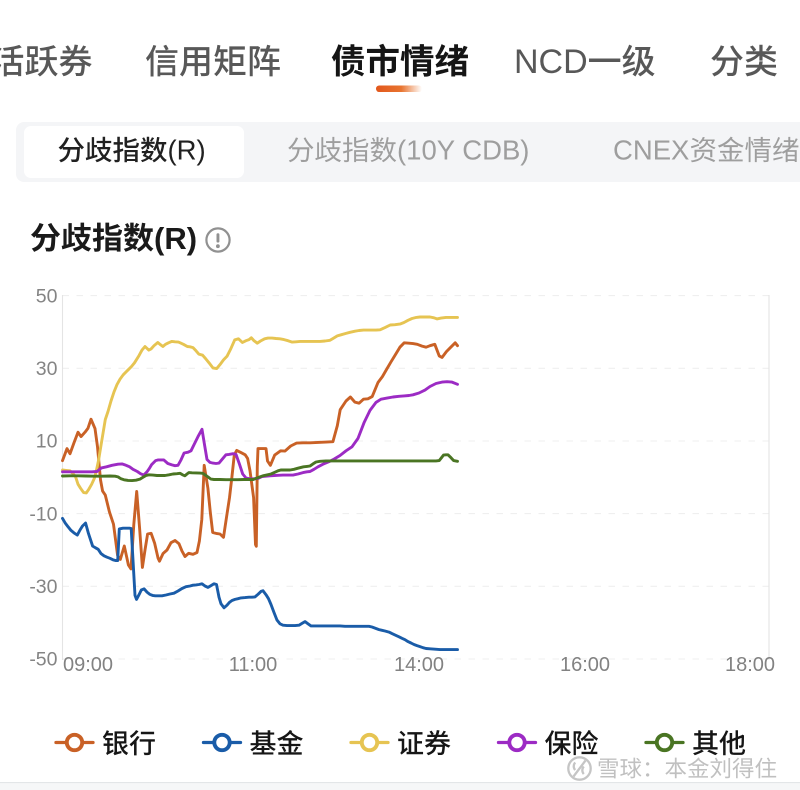  I want to click on svg-text: 14:00, so click(419, 665).